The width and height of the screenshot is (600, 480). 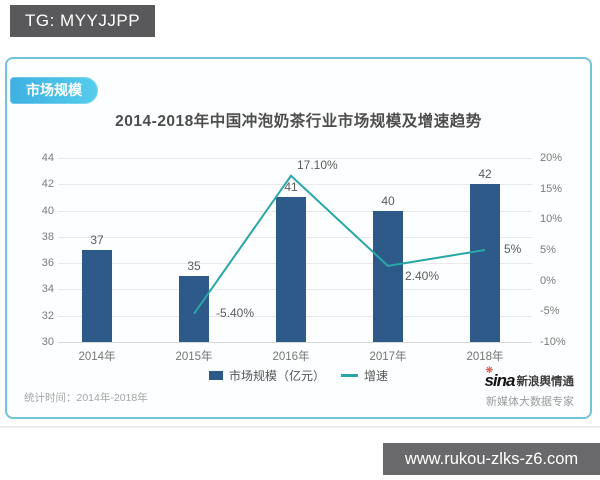 What do you see at coordinates (485, 357) in the screenshot?
I see `x-axis-label: 2018年` at bounding box center [485, 357].